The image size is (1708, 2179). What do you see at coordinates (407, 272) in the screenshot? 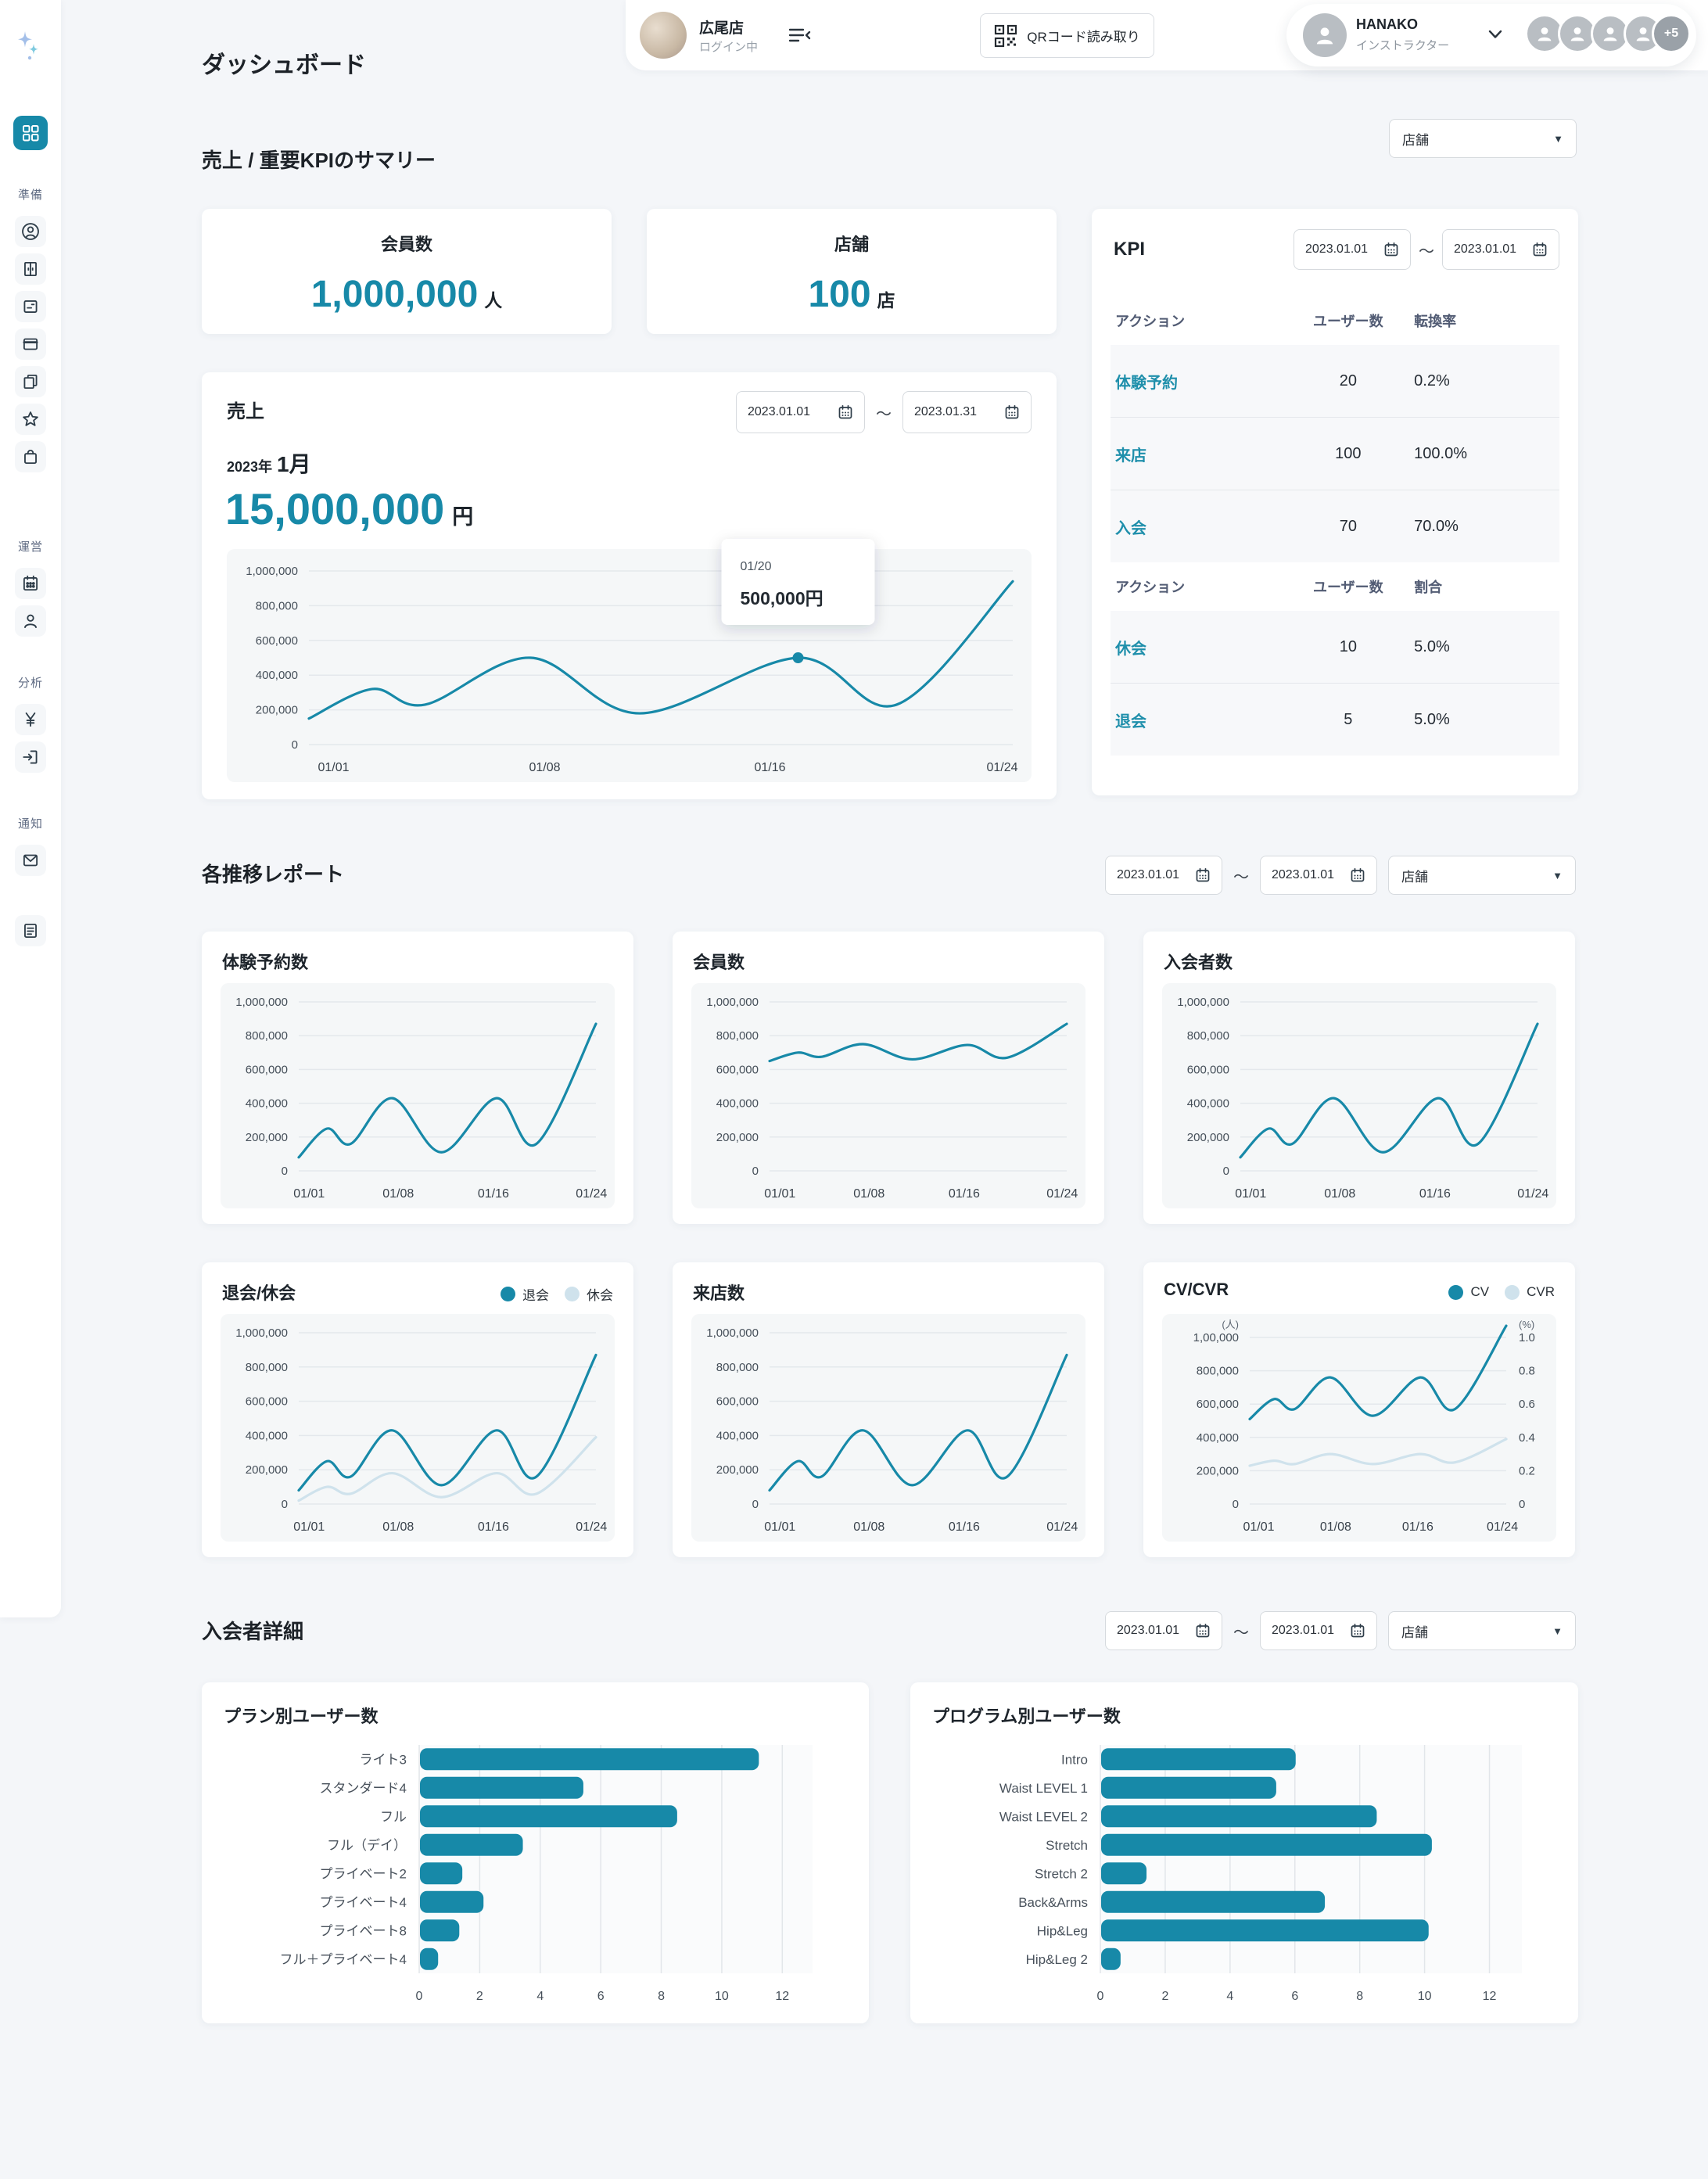
I see `members-summary-card: 会員数 1,000,000 人` at bounding box center [407, 272].